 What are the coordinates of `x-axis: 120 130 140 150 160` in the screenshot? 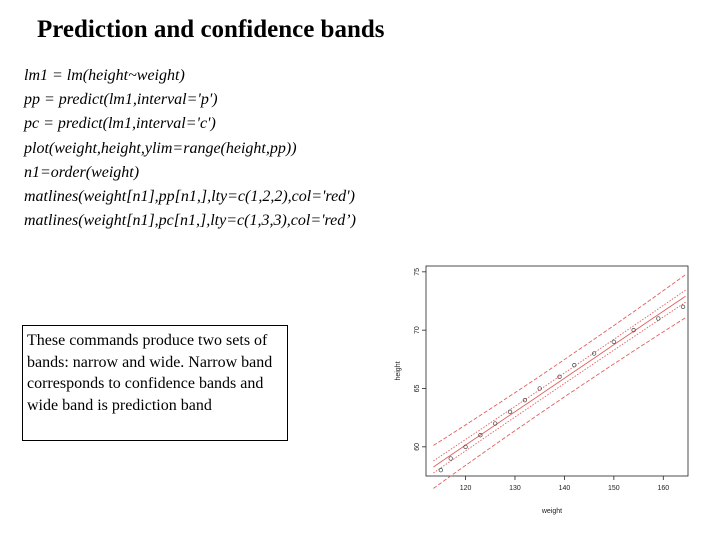 It's located at (564, 484).